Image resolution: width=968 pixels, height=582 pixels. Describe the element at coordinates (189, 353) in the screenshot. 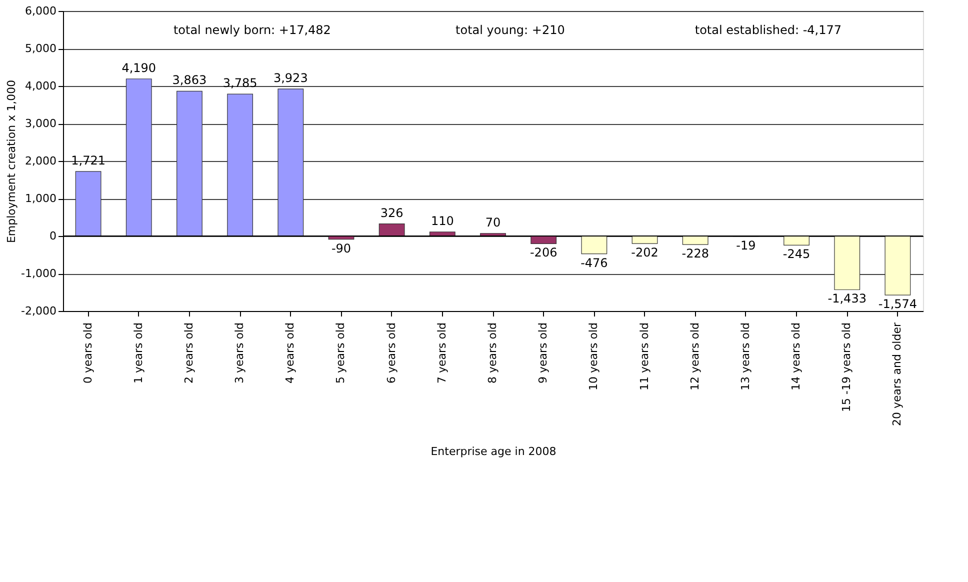

I see `x-tick-label: 2 years old` at that location.